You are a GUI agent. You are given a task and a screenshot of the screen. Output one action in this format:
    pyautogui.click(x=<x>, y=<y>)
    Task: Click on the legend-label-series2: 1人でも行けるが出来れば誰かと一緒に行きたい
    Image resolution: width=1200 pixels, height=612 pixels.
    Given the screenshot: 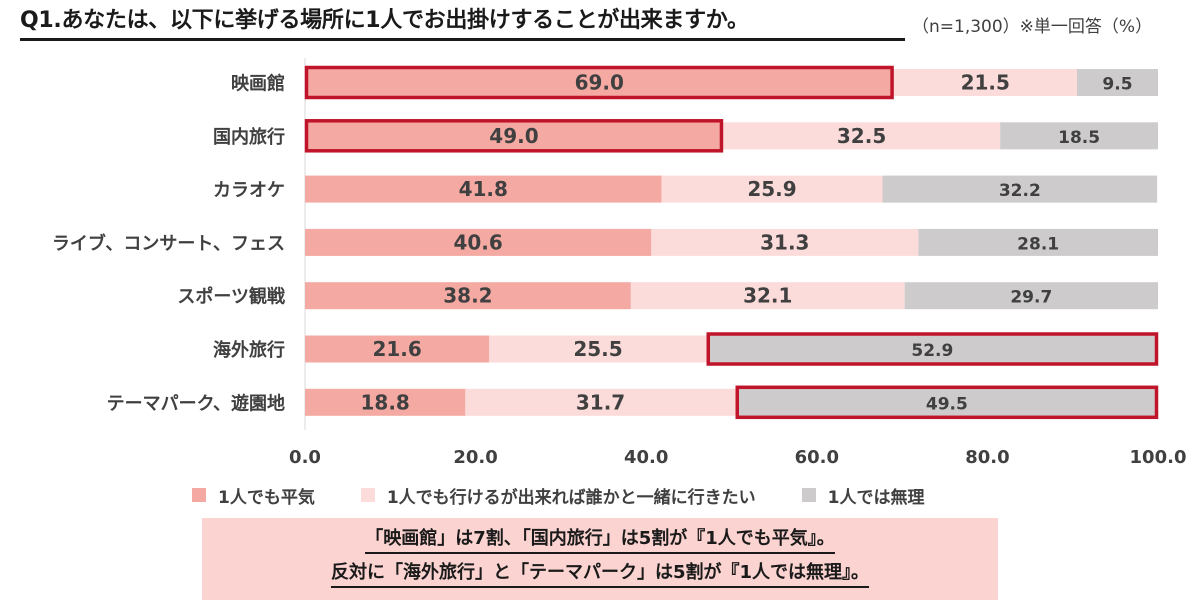 What is the action you would take?
    pyautogui.click(x=571, y=497)
    